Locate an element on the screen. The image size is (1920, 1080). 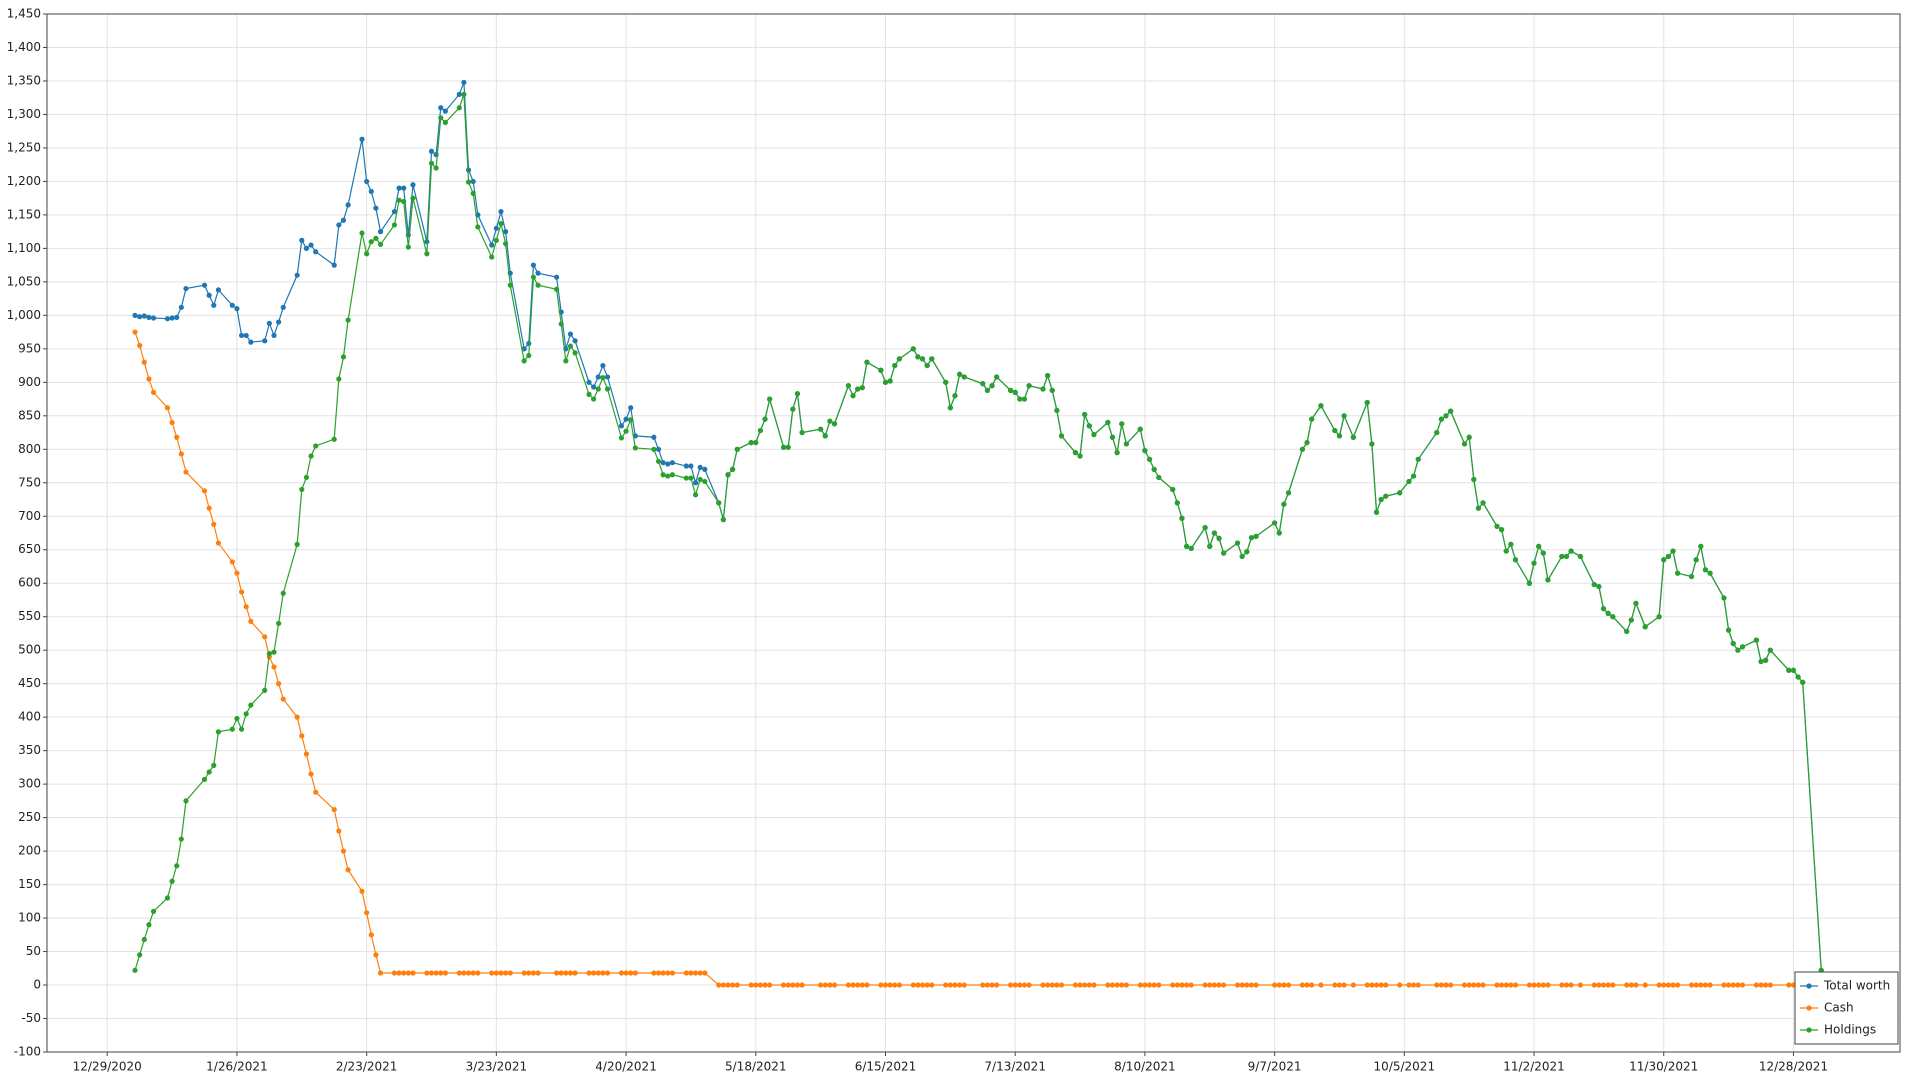
y-tick-label: 1,350 is located at coordinates (24, 80).